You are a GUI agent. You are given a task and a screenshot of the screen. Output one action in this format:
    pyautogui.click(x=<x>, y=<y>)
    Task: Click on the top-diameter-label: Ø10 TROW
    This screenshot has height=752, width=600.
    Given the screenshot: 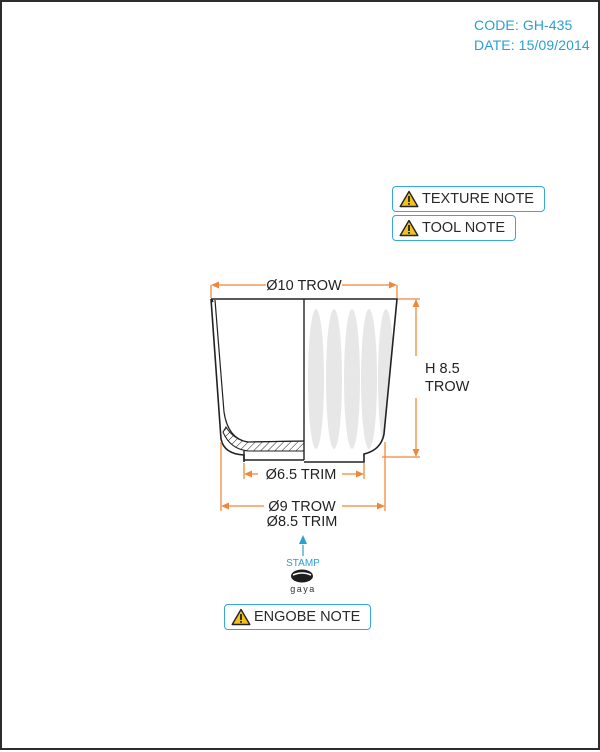 What is the action you would take?
    pyautogui.click(x=304, y=286)
    